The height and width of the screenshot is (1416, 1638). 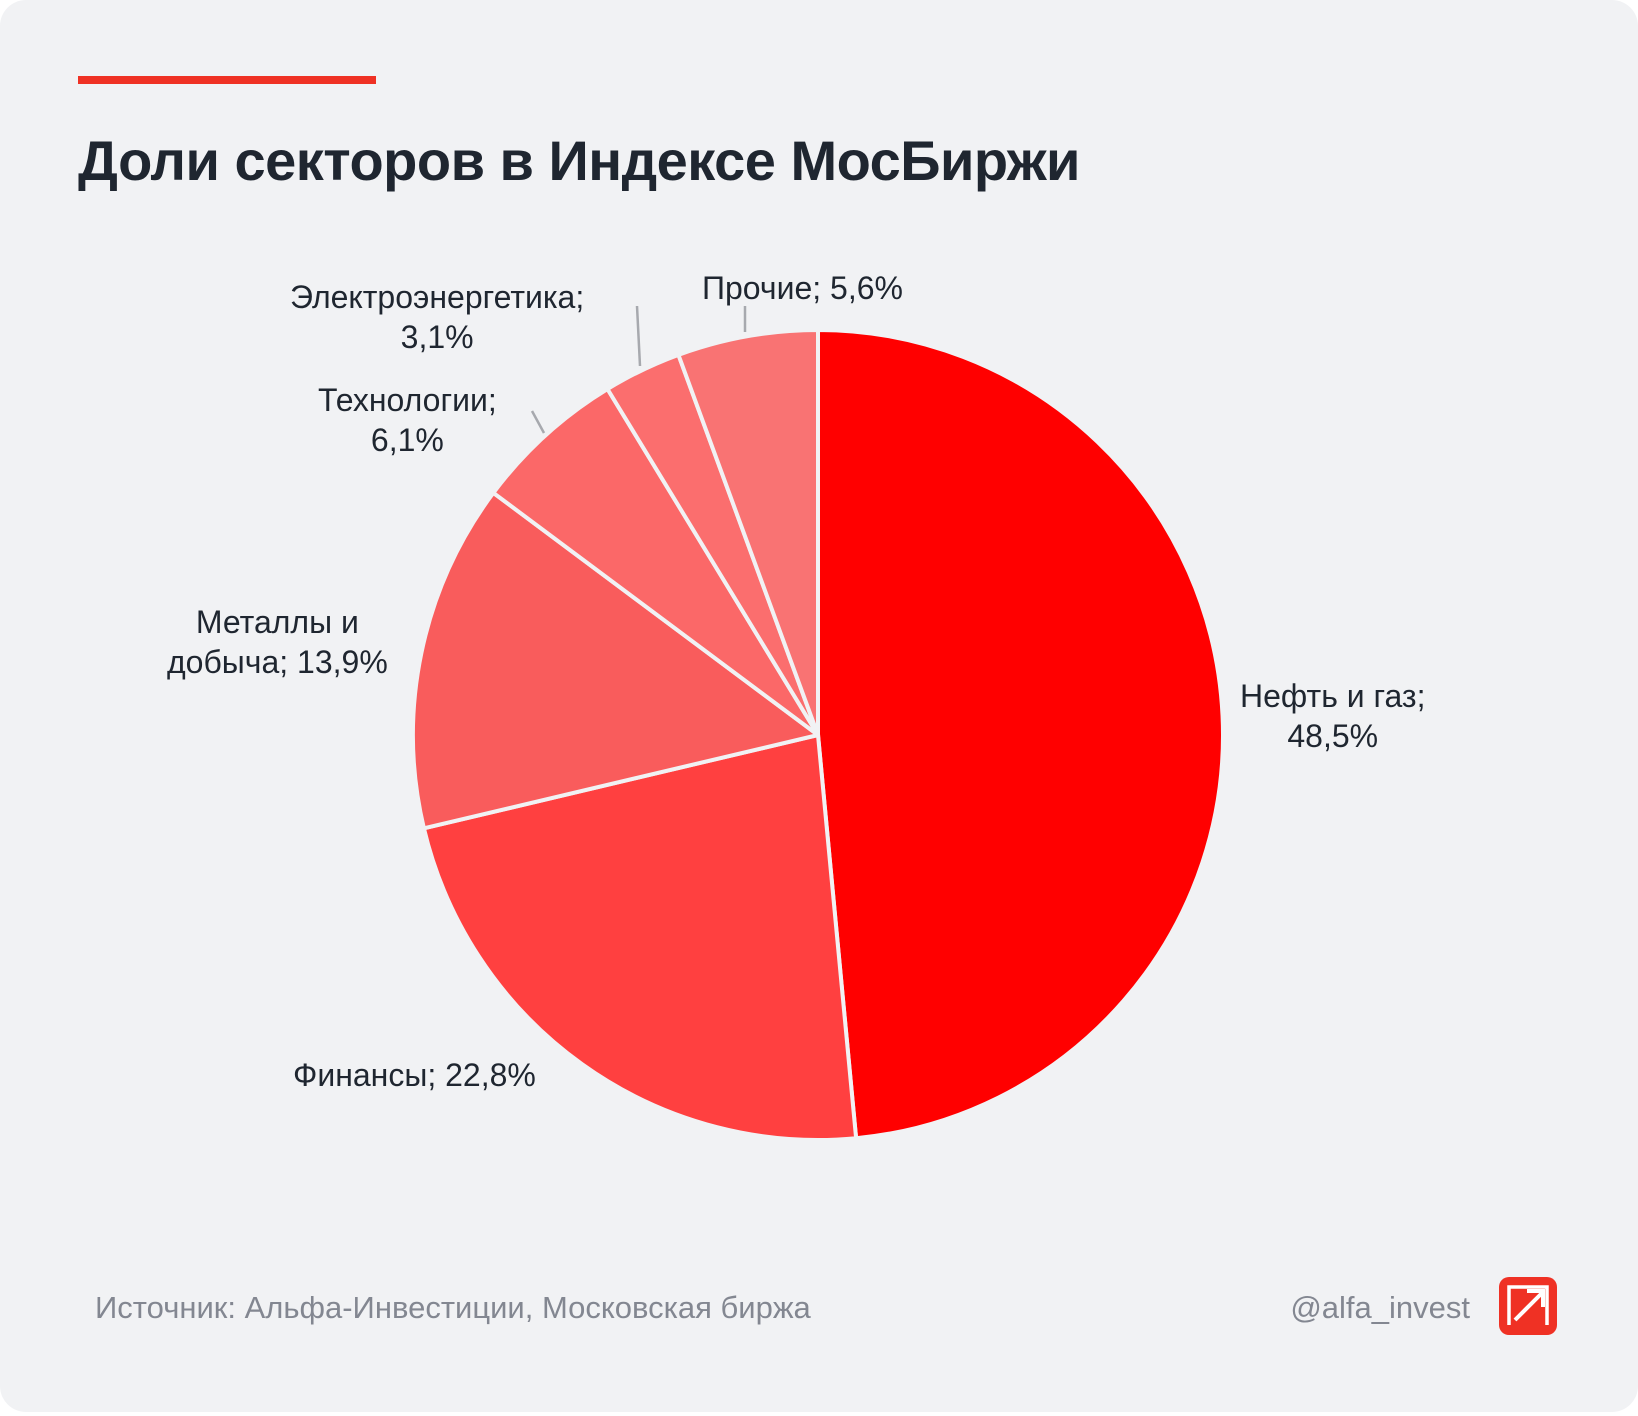 What do you see at coordinates (365, 1075) in the screenshot?
I see `slice-label-name-text: Финансы;` at bounding box center [365, 1075].